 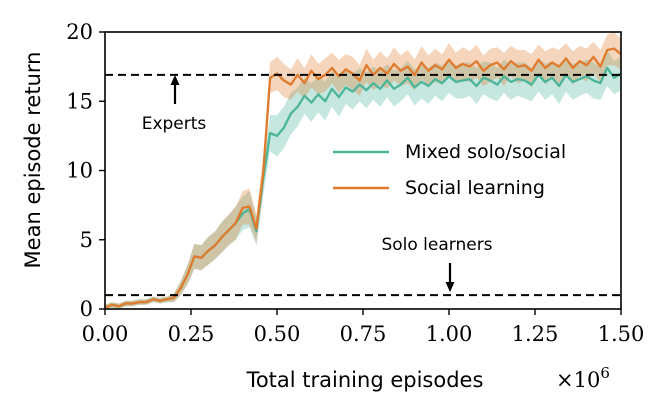 I want to click on arrow-down-icon, so click(x=450, y=277).